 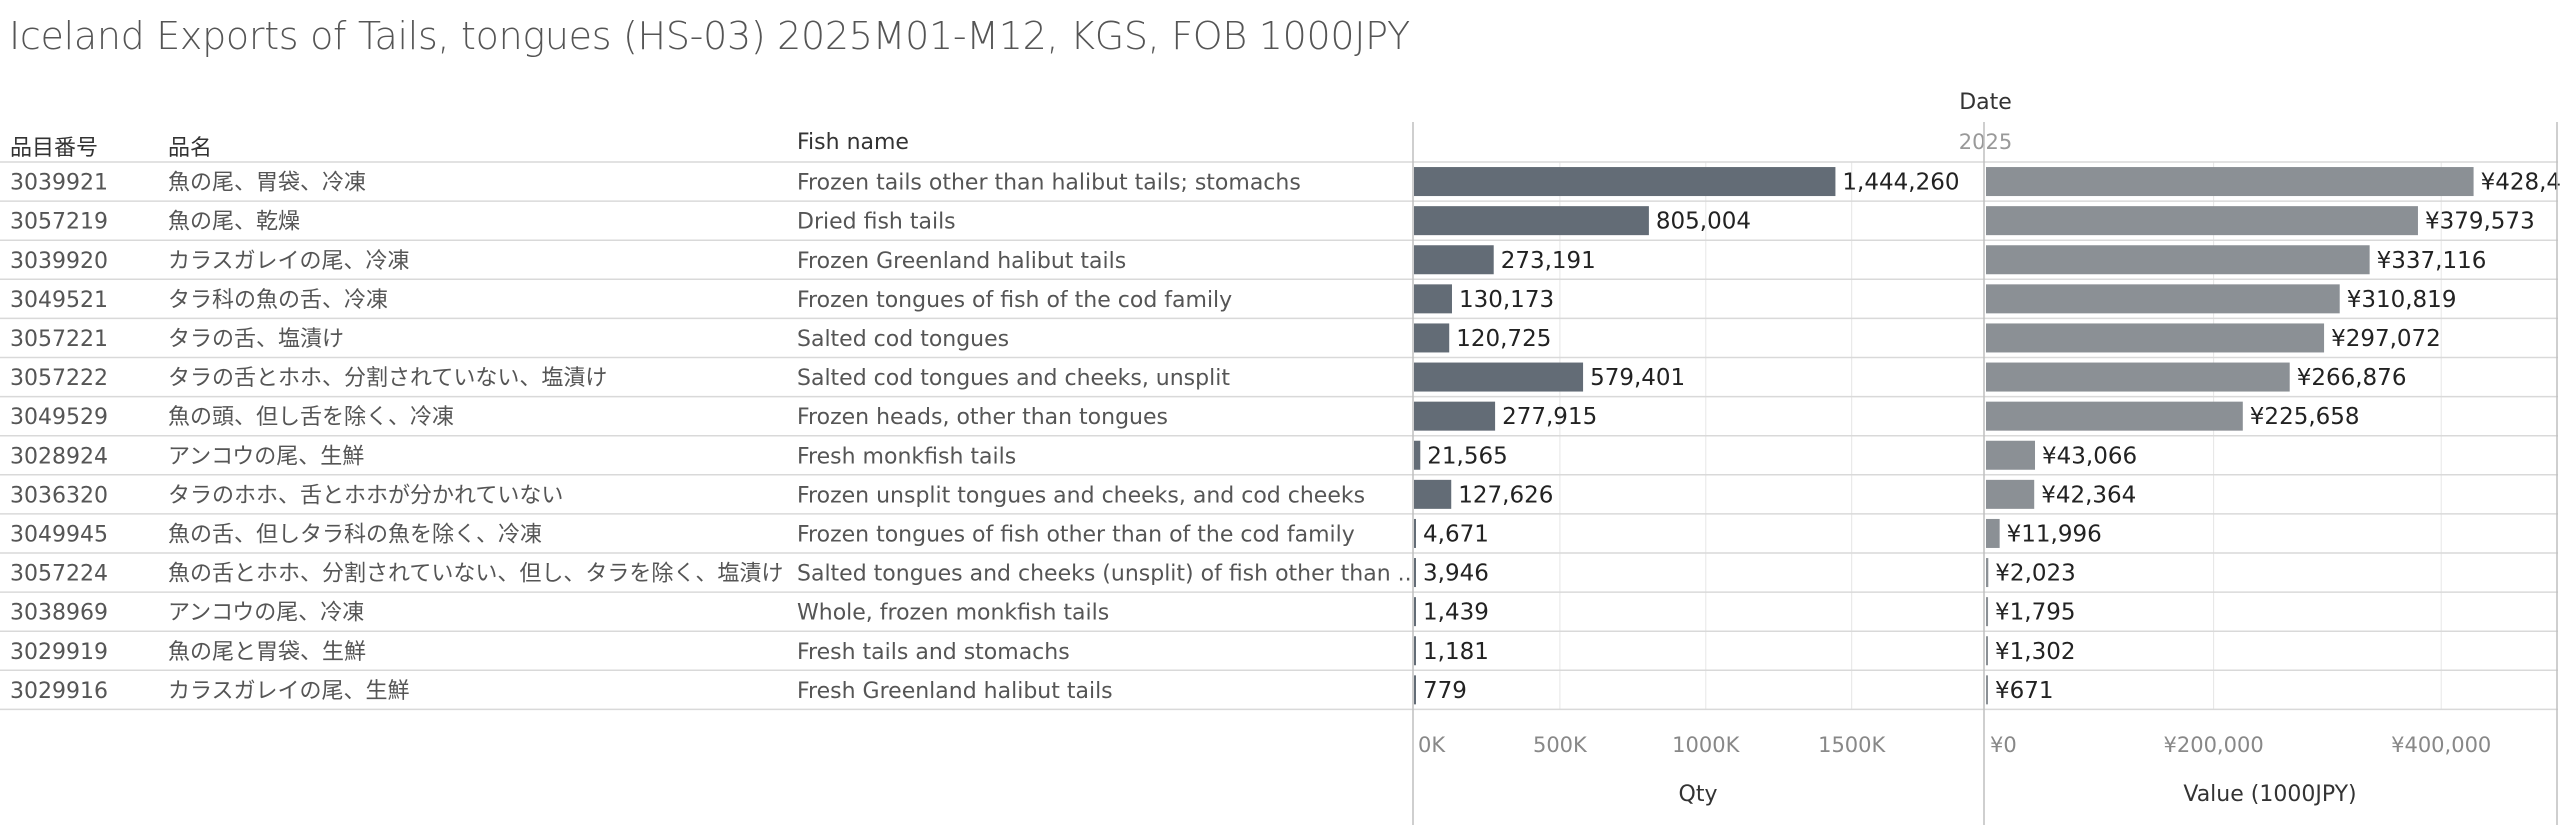 I want to click on qty-tick-label: 0K, so click(x=1432, y=745).